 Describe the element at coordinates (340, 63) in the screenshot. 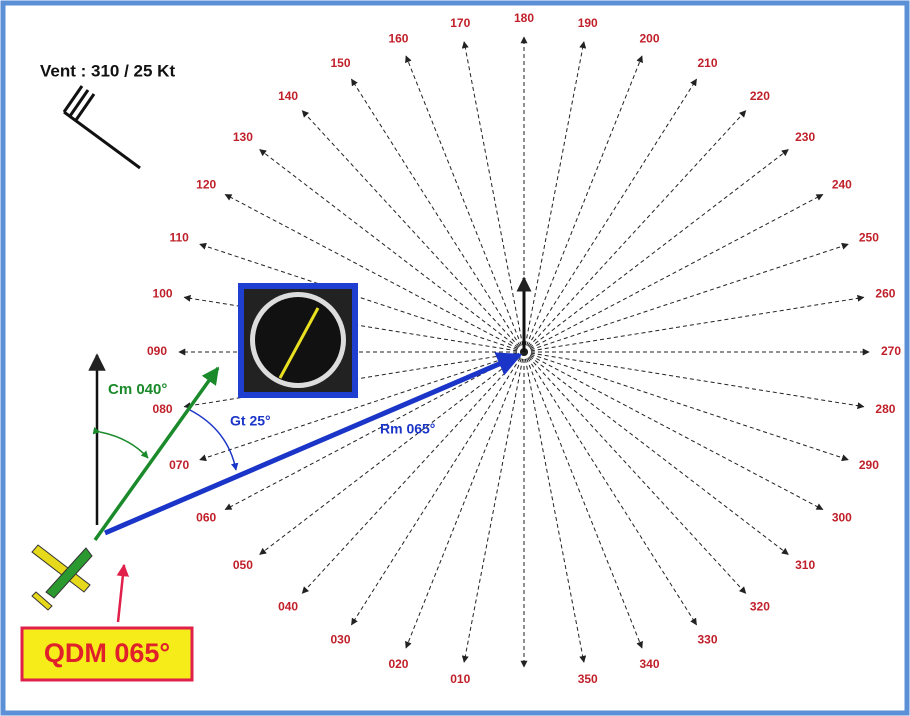

I see `bearing-label: 150` at that location.